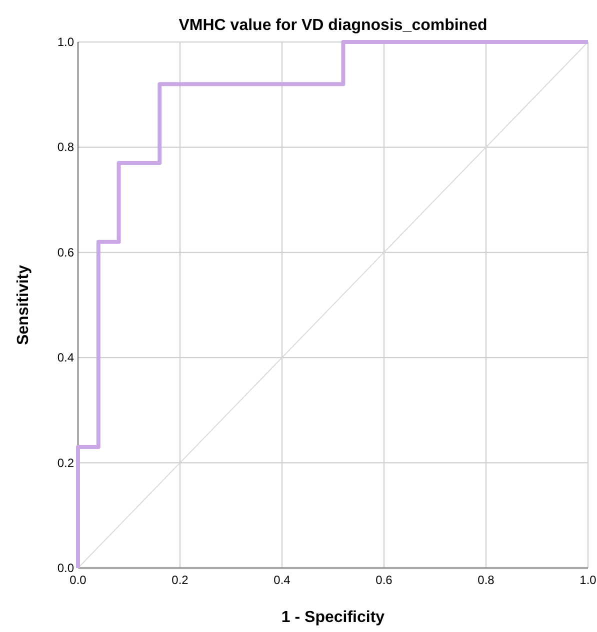 The height and width of the screenshot is (632, 597). I want to click on x-tick-label: 0.2, so click(180, 580).